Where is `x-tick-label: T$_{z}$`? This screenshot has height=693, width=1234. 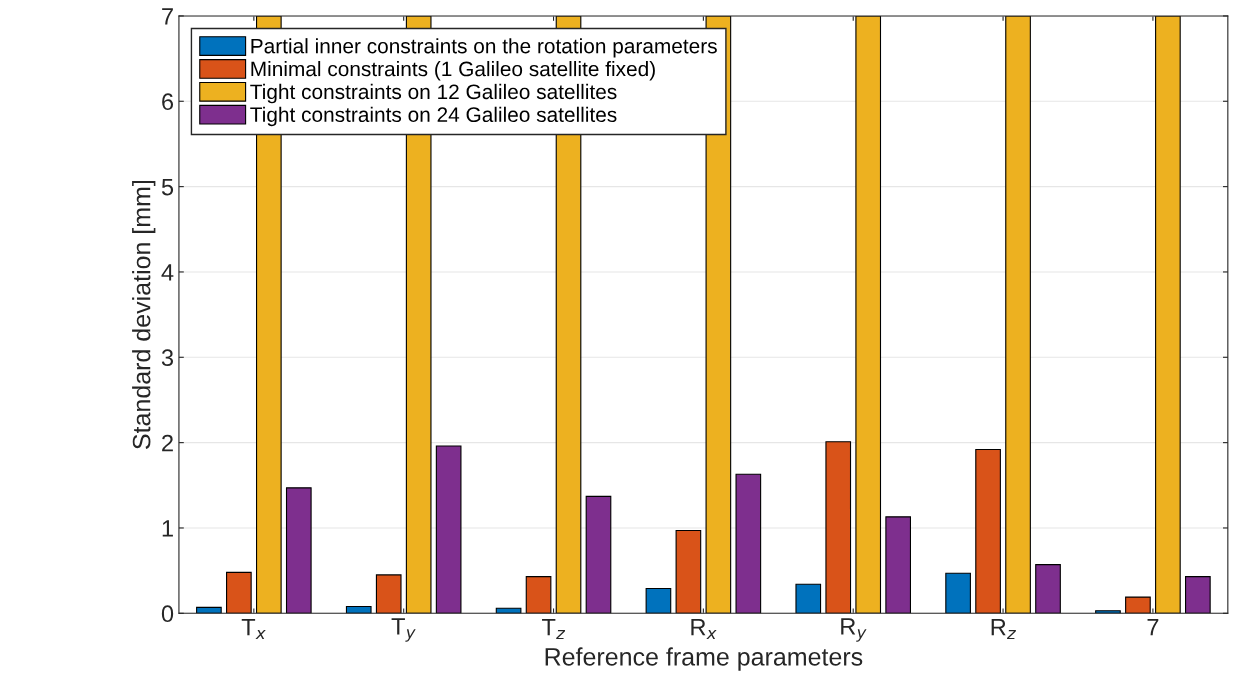
x-tick-label: T$_{z}$ is located at coordinates (554, 629).